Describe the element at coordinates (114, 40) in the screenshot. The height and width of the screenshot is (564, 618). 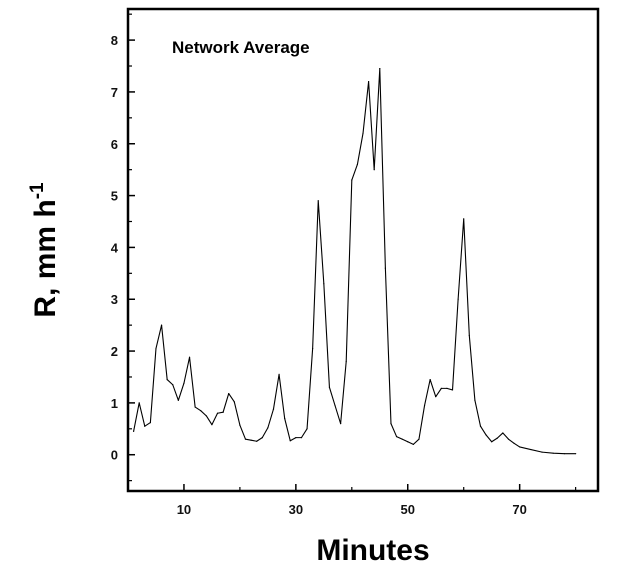
I see `y-tick-label: 8` at that location.